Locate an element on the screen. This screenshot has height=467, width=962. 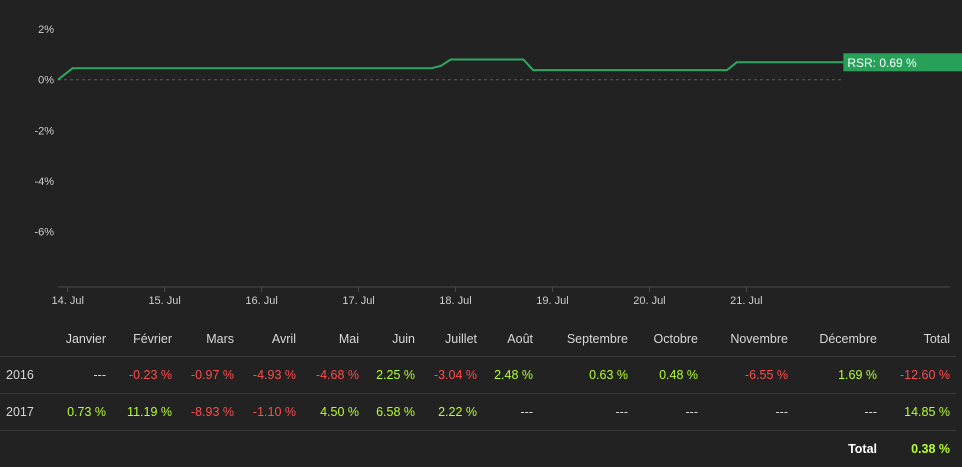
x-tick-label: 18. Jul is located at coordinates (455, 301).